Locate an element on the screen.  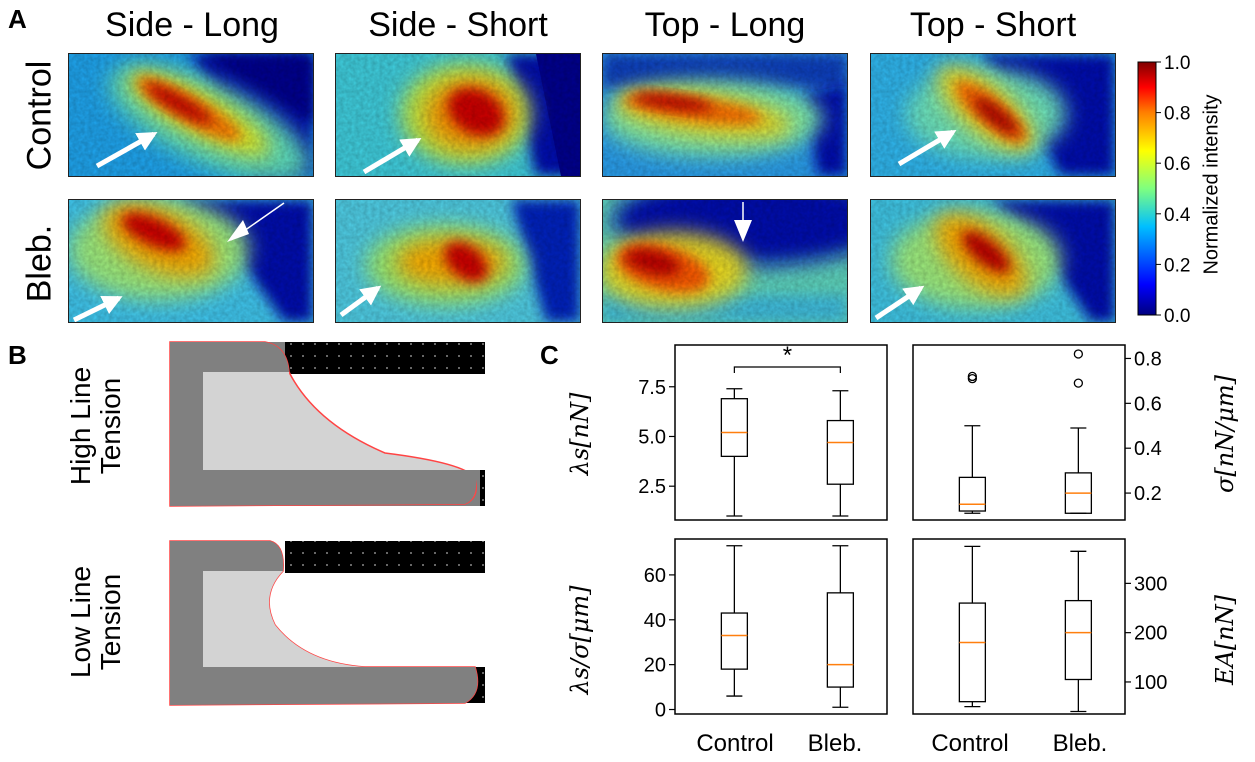
y-tick-label: 0.2 is located at coordinates (1148, 494).